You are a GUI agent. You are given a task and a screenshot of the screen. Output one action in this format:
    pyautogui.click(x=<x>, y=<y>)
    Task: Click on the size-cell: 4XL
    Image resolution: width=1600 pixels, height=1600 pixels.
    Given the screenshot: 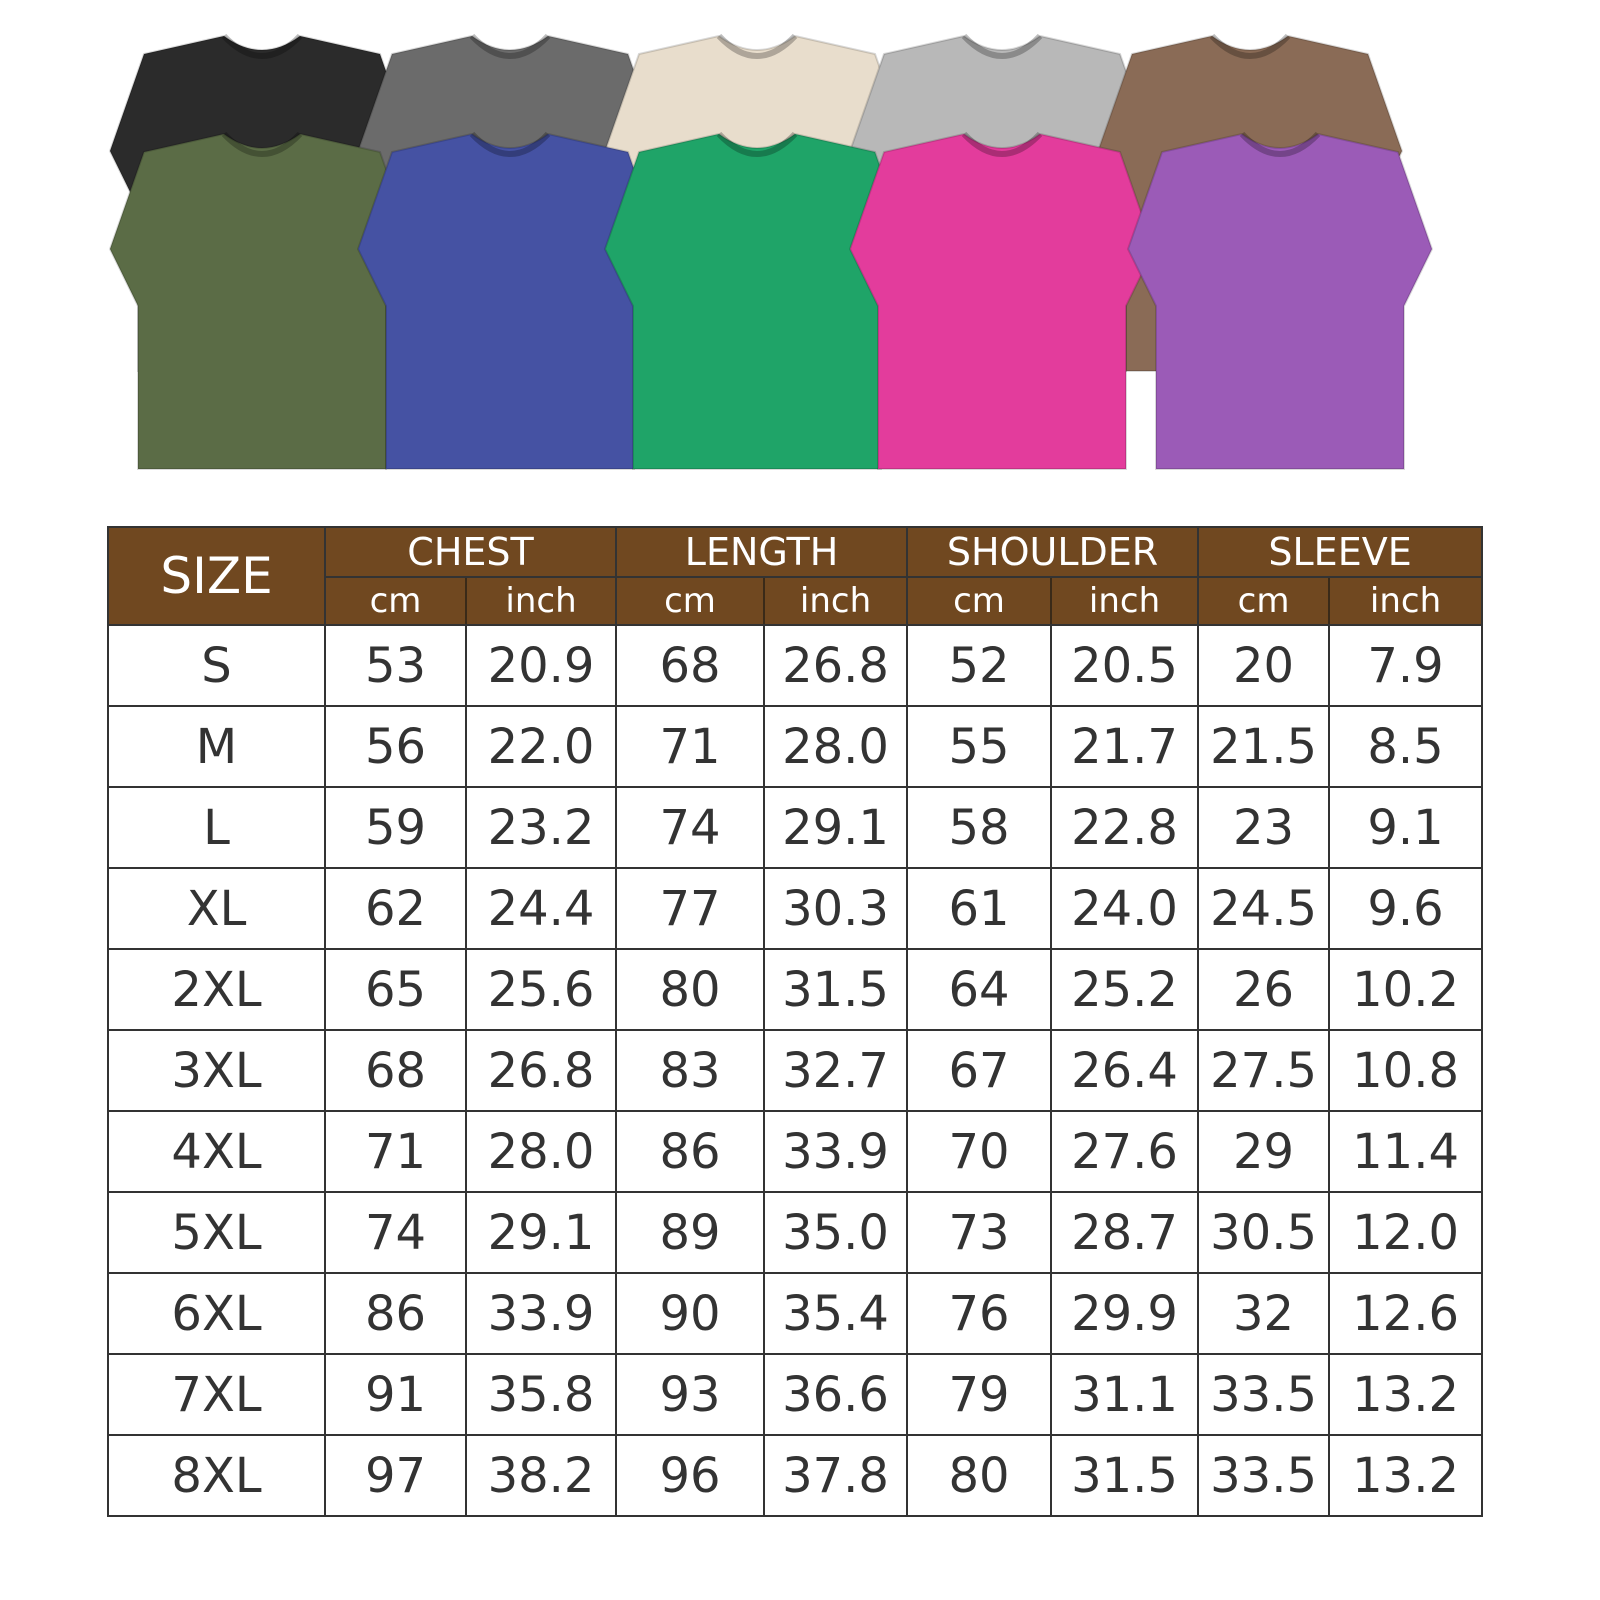 What is the action you would take?
    pyautogui.click(x=216, y=1151)
    